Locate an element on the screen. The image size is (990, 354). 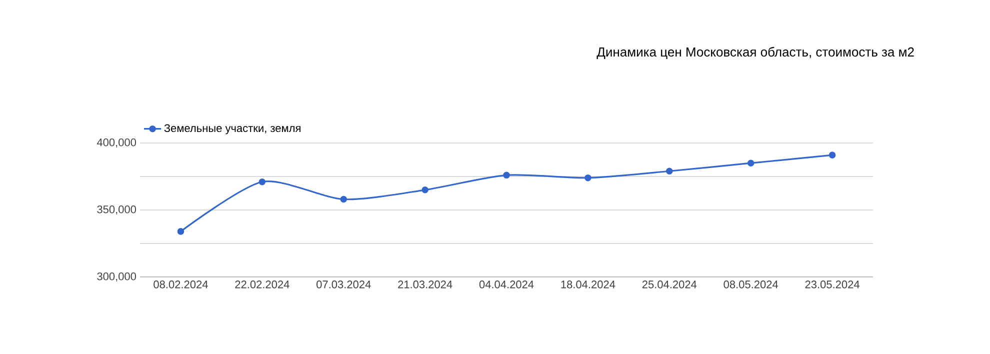
y-tick-label: 300,000 is located at coordinates (116, 277).